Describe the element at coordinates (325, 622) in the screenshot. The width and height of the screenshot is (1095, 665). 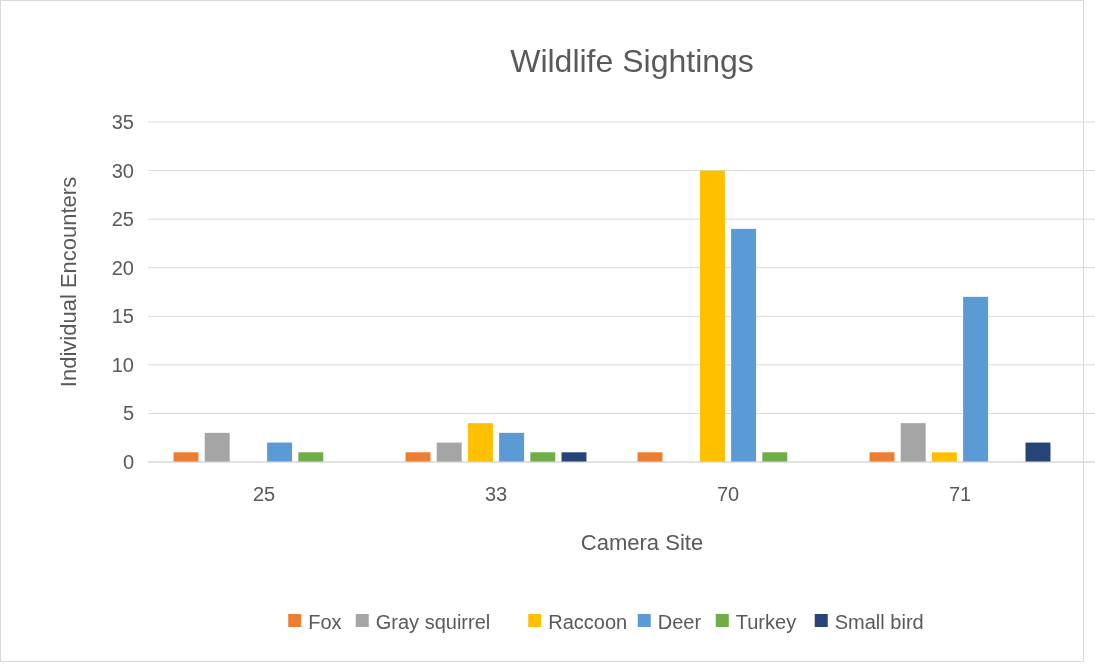
I see `legend-label: Fox` at that location.